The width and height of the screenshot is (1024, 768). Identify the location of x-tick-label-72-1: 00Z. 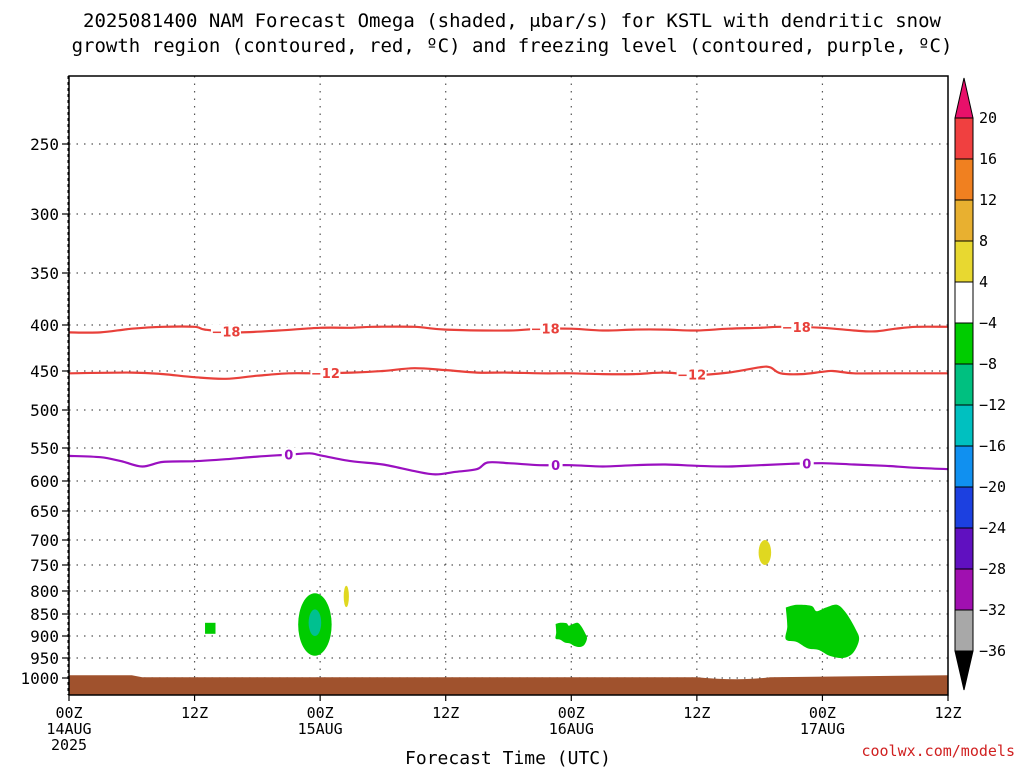
(822, 713).